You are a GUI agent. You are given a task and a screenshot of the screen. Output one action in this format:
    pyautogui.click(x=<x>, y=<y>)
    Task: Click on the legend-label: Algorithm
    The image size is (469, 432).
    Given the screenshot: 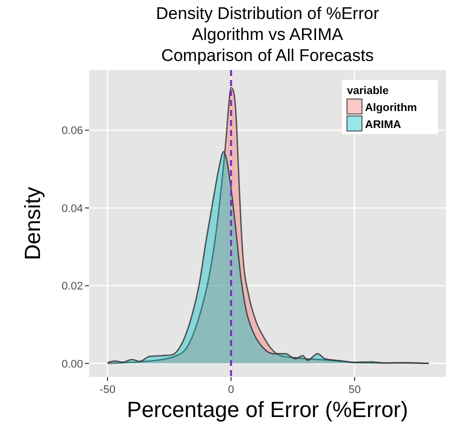 What is the action you would take?
    pyautogui.click(x=391, y=108)
    